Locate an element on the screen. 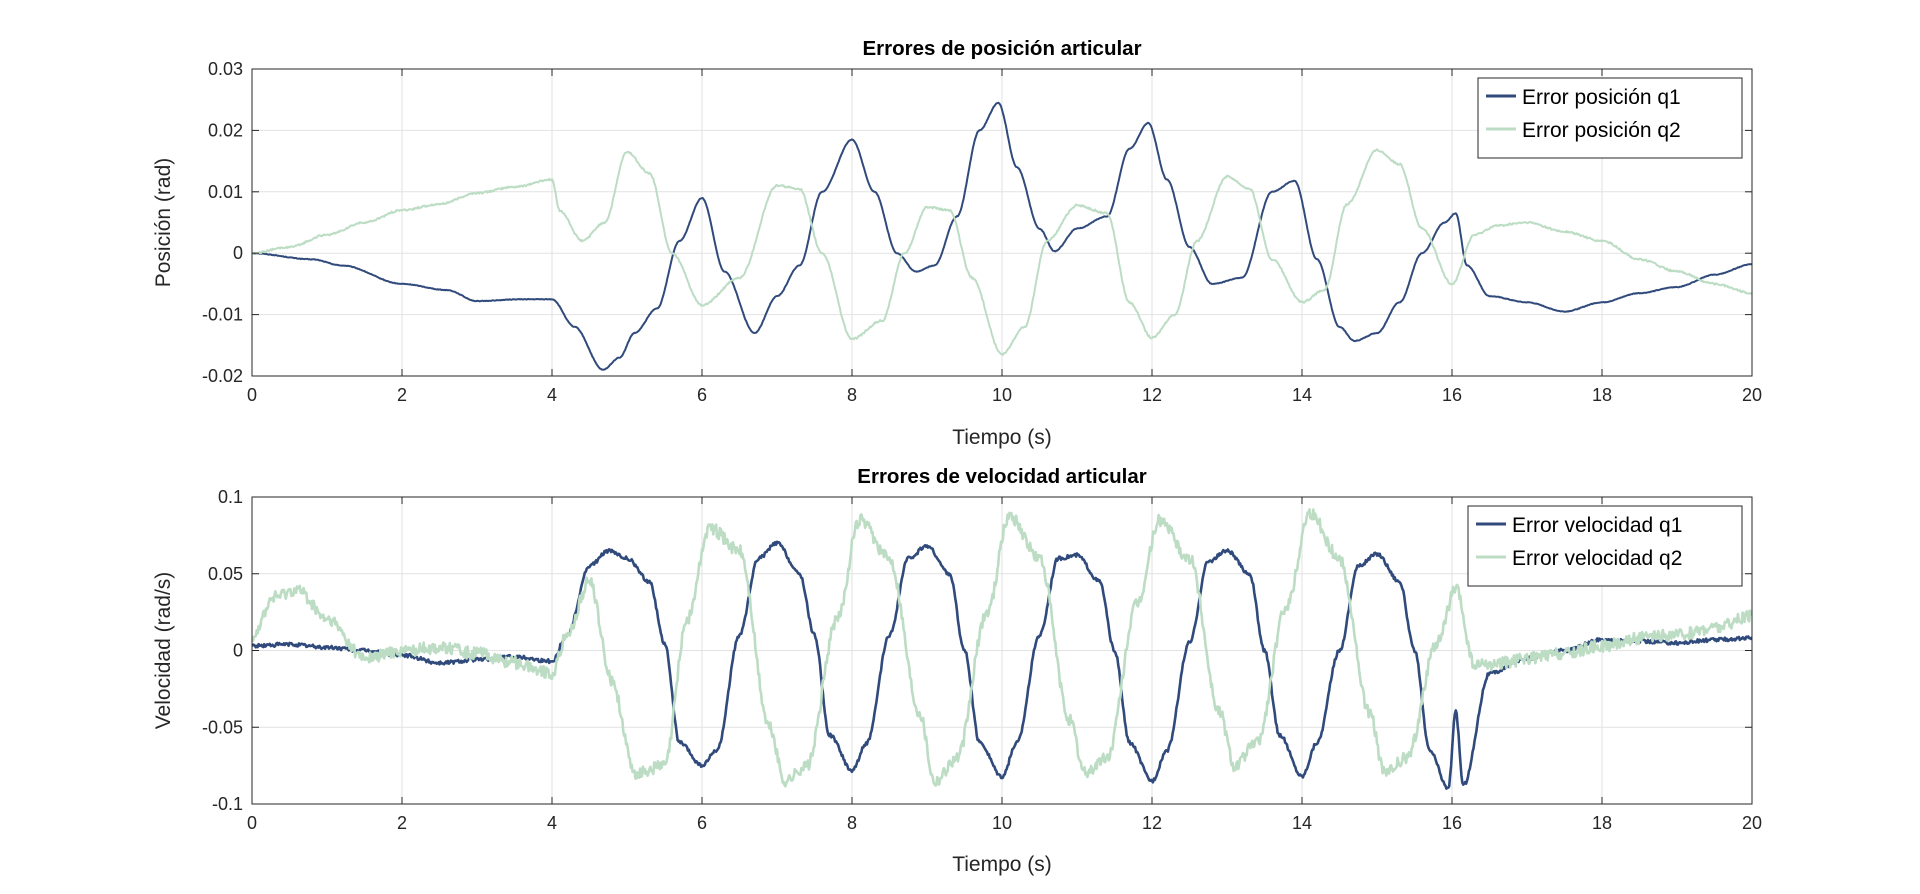  legend-label-2: Error posición q2 is located at coordinates (1601, 130).